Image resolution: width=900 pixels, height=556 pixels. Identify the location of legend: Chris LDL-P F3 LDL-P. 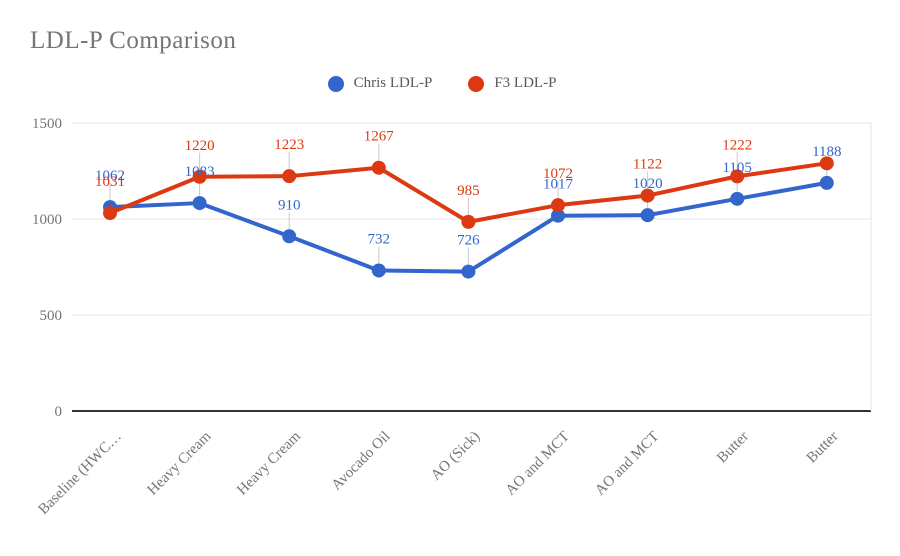
(442, 83).